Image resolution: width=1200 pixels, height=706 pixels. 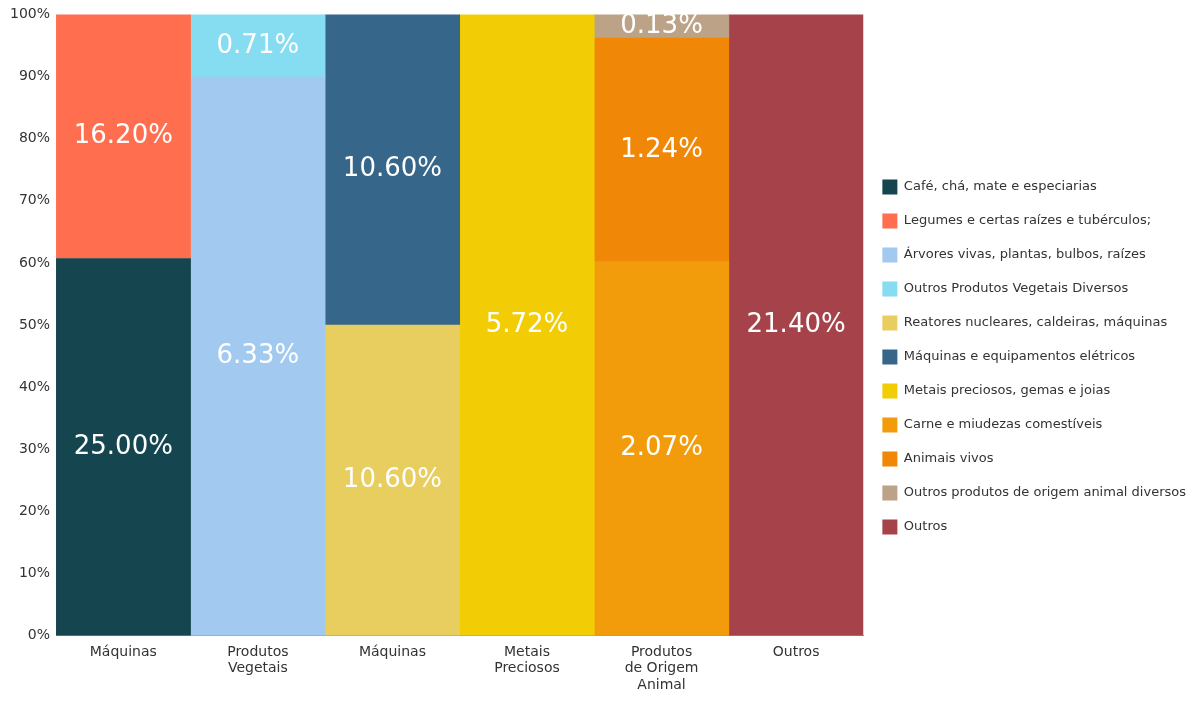 I want to click on annotation: 6.33%, so click(x=258, y=354).